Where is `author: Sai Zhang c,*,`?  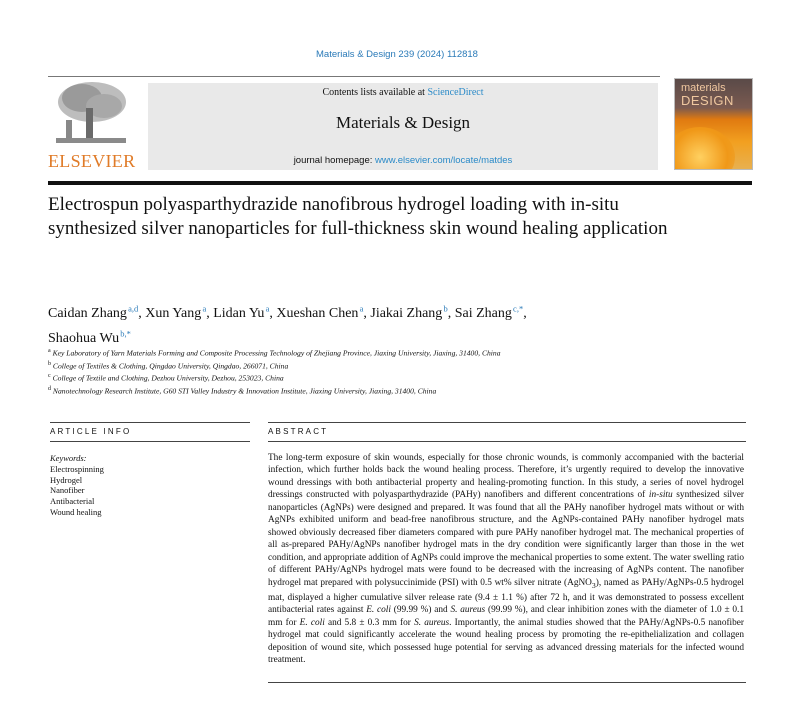 author: Sai Zhang c,*, is located at coordinates (490, 312).